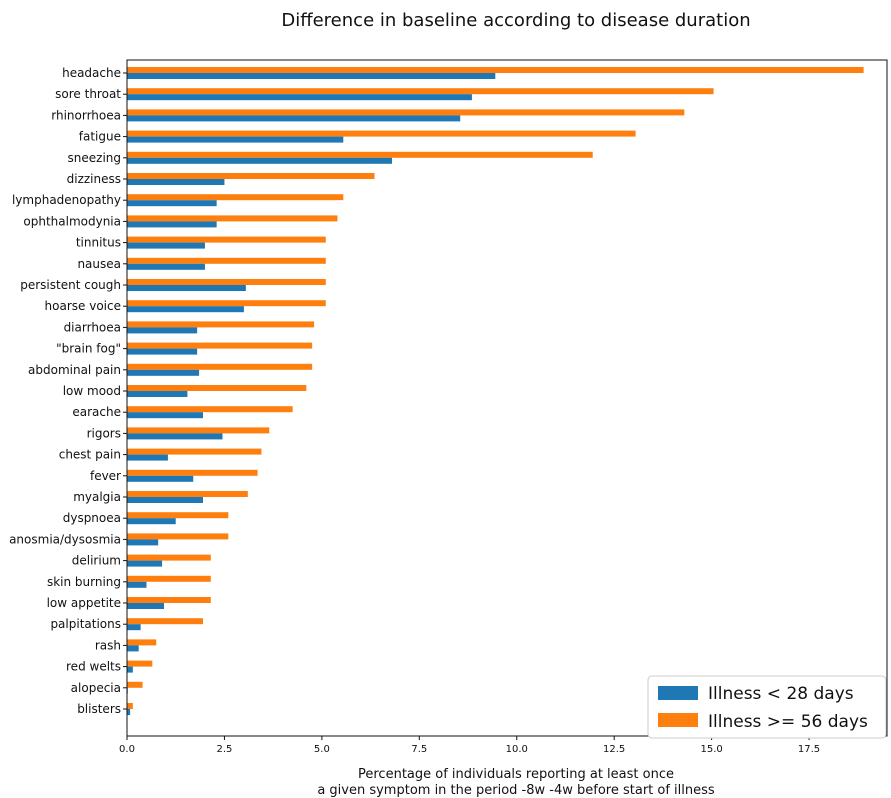 Image resolution: width=891 pixels, height=798 pixels. Describe the element at coordinates (166, 245) in the screenshot. I see `bar-tinnitus-illness-under-28-days` at that location.